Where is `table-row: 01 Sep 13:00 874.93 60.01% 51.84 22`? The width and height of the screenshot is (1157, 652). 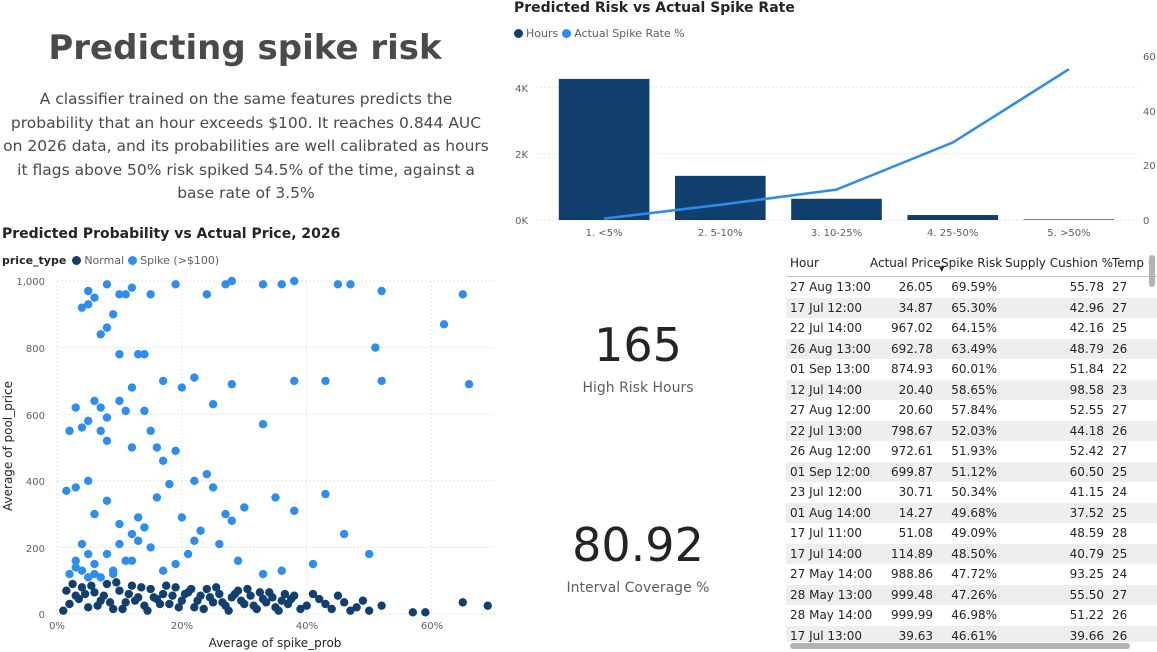
table-row: 01 Sep 13:00 874.93 60.01% 51.84 22 is located at coordinates (971, 369).